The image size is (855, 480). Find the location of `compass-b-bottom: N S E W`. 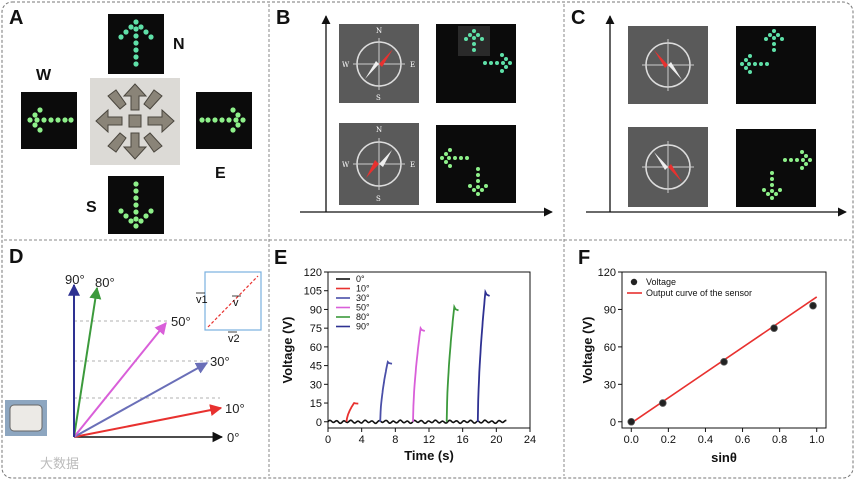

compass-b-bottom: N S E W is located at coordinates (379, 164).